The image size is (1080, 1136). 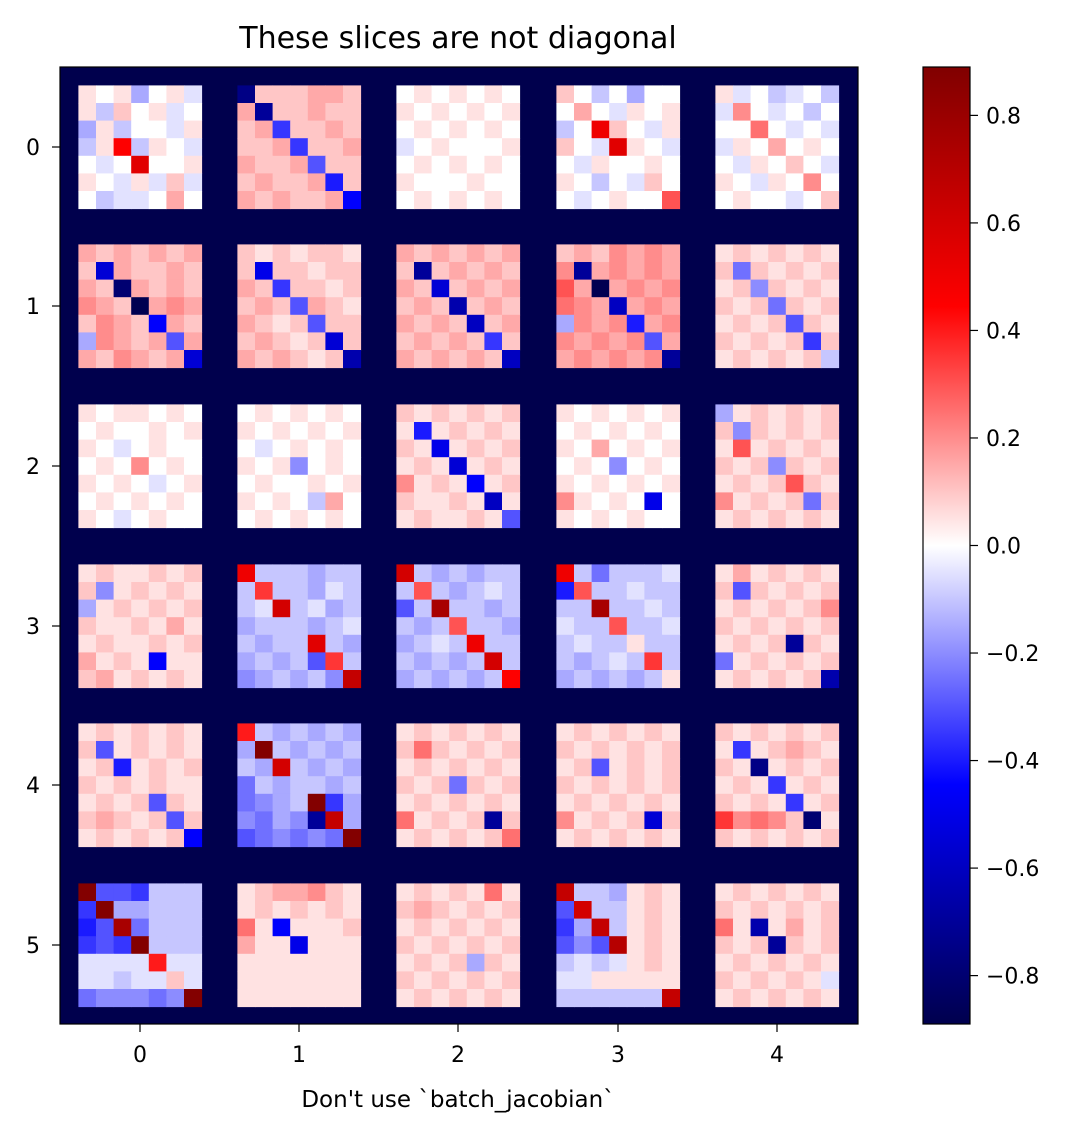 I want to click on block-r1-c2, so click(x=458, y=306).